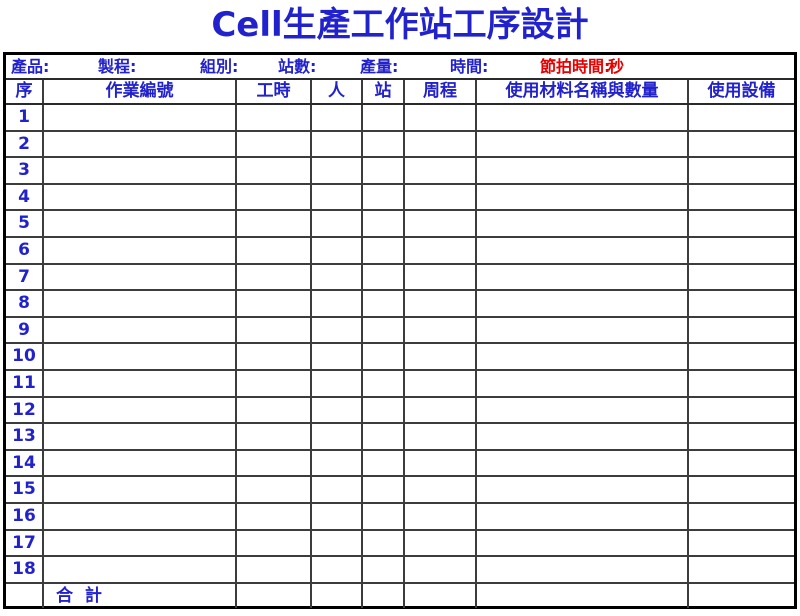  I want to click on row-number-cell: 4, so click(25, 197).